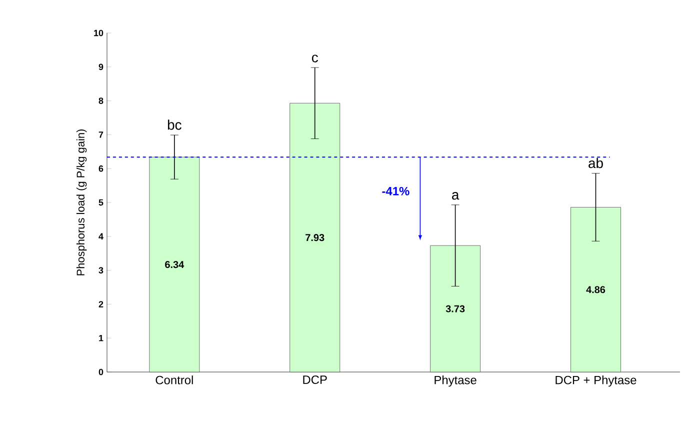 Image resolution: width=700 pixels, height=430 pixels. What do you see at coordinates (101, 372) in the screenshot?
I see `y-tick-label: 0` at bounding box center [101, 372].